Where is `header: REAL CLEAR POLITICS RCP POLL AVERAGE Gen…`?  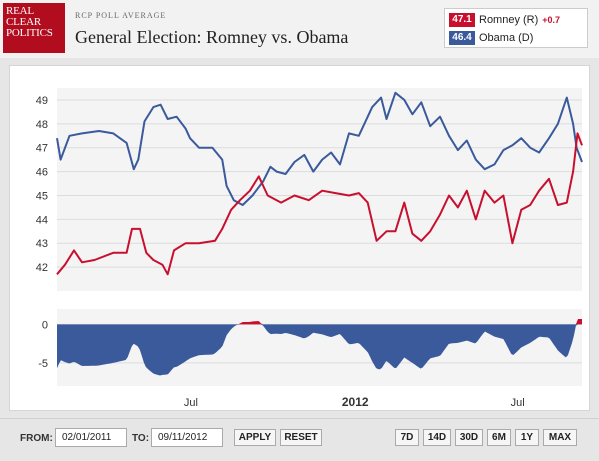 header: REAL CLEAR POLITICS RCP POLL AVERAGE Gen… is located at coordinates (299, 29).